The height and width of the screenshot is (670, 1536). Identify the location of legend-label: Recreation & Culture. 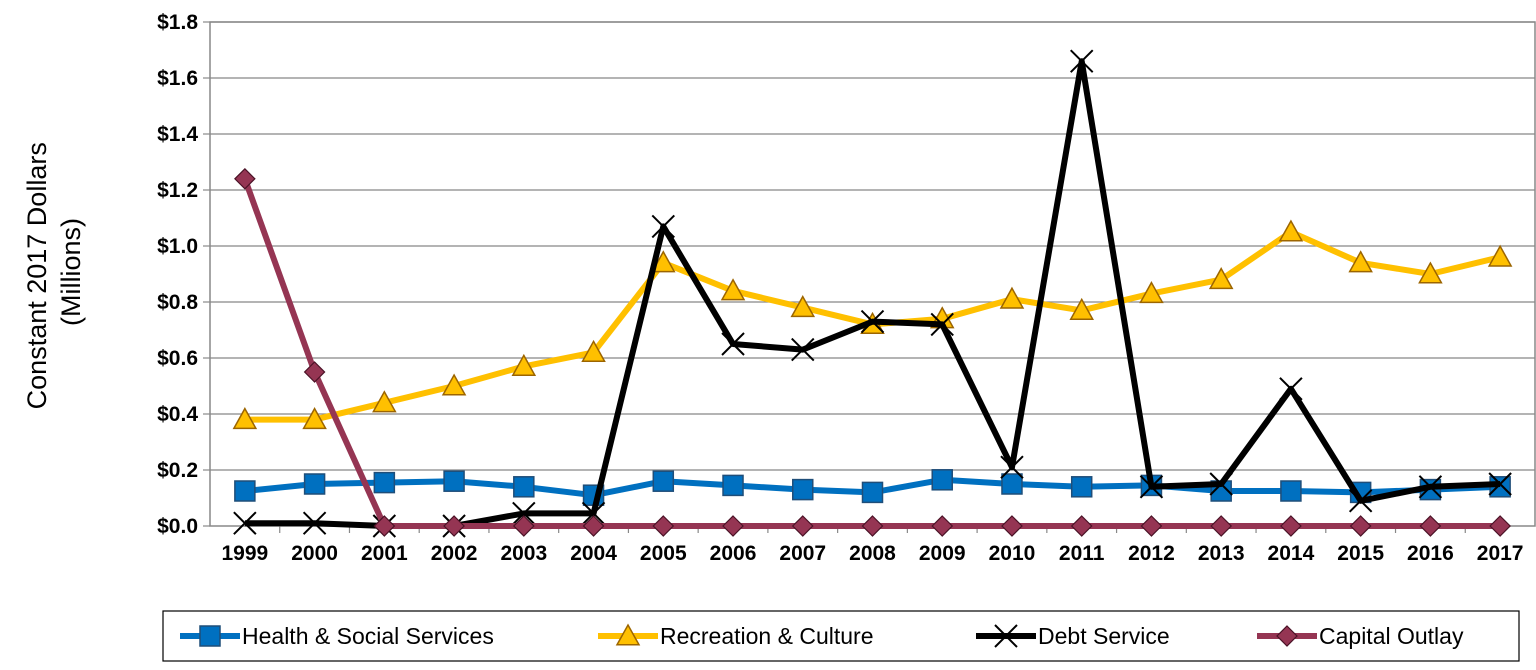
(767, 636).